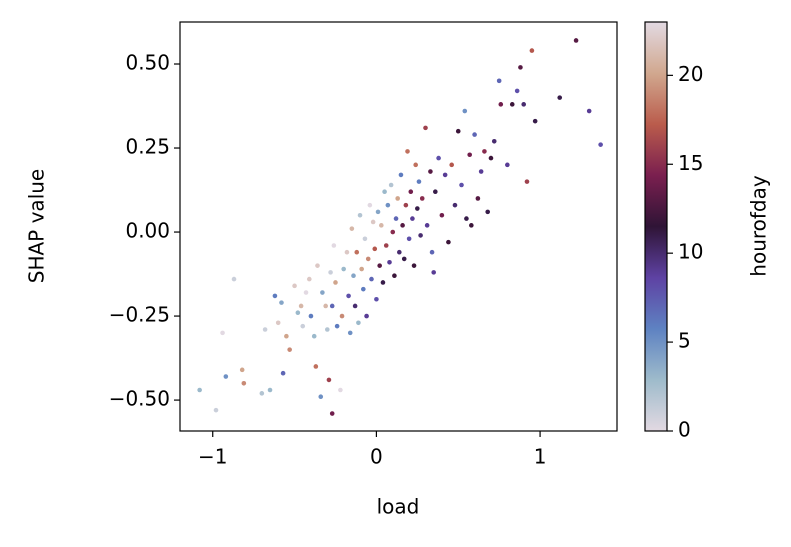 The image size is (791, 547). Describe the element at coordinates (690, 252) in the screenshot. I see `colorbar-tick-label: 10` at that location.